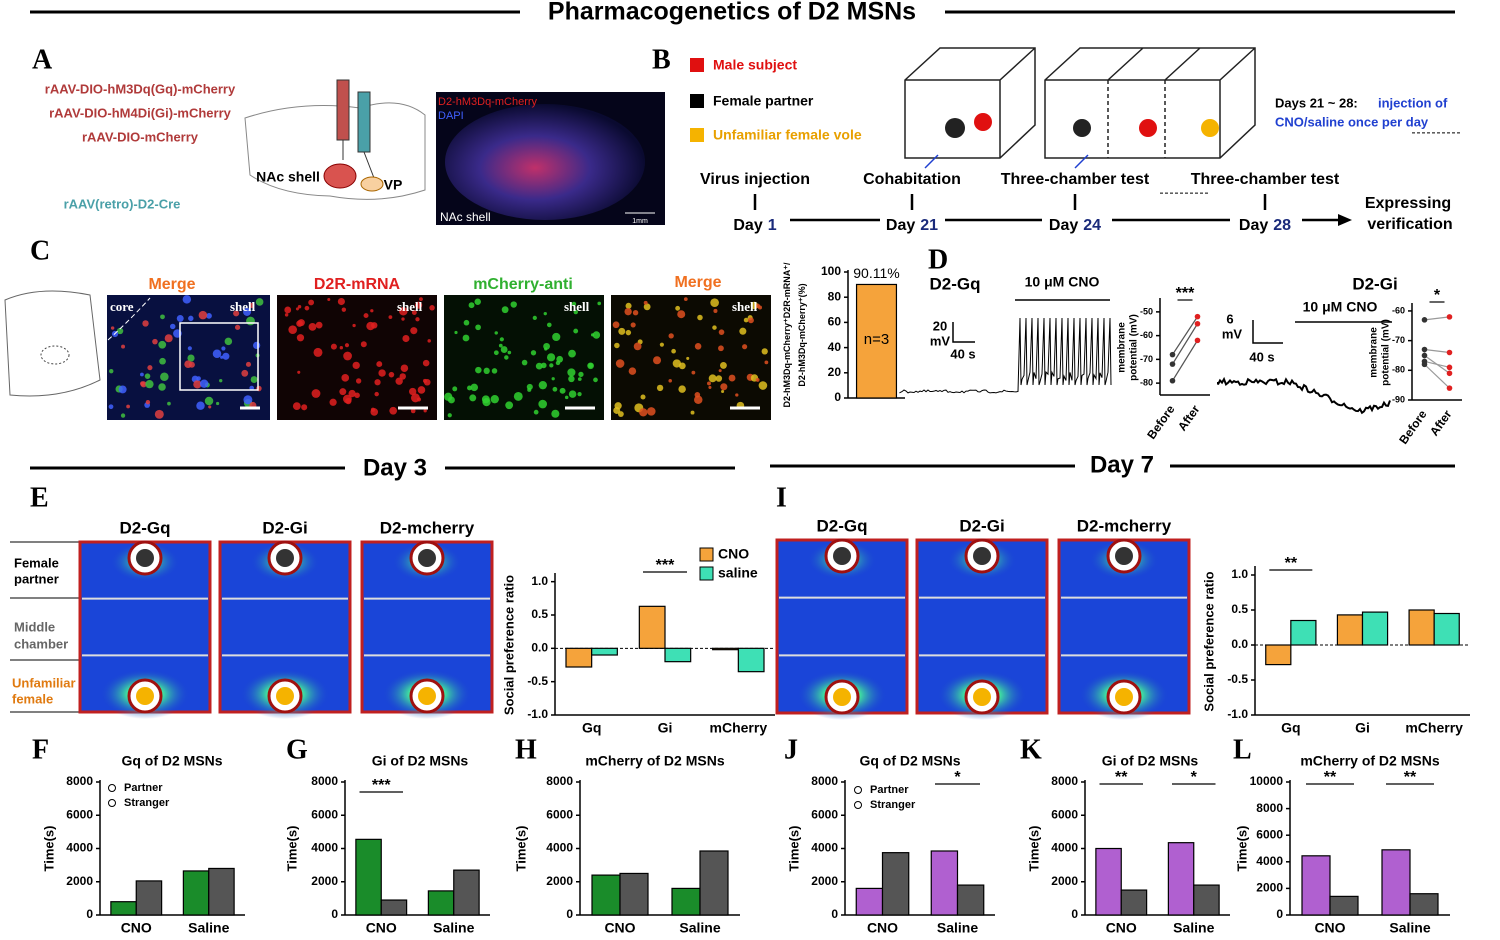  I want to click on x-tick-label: CNO, so click(882, 928).